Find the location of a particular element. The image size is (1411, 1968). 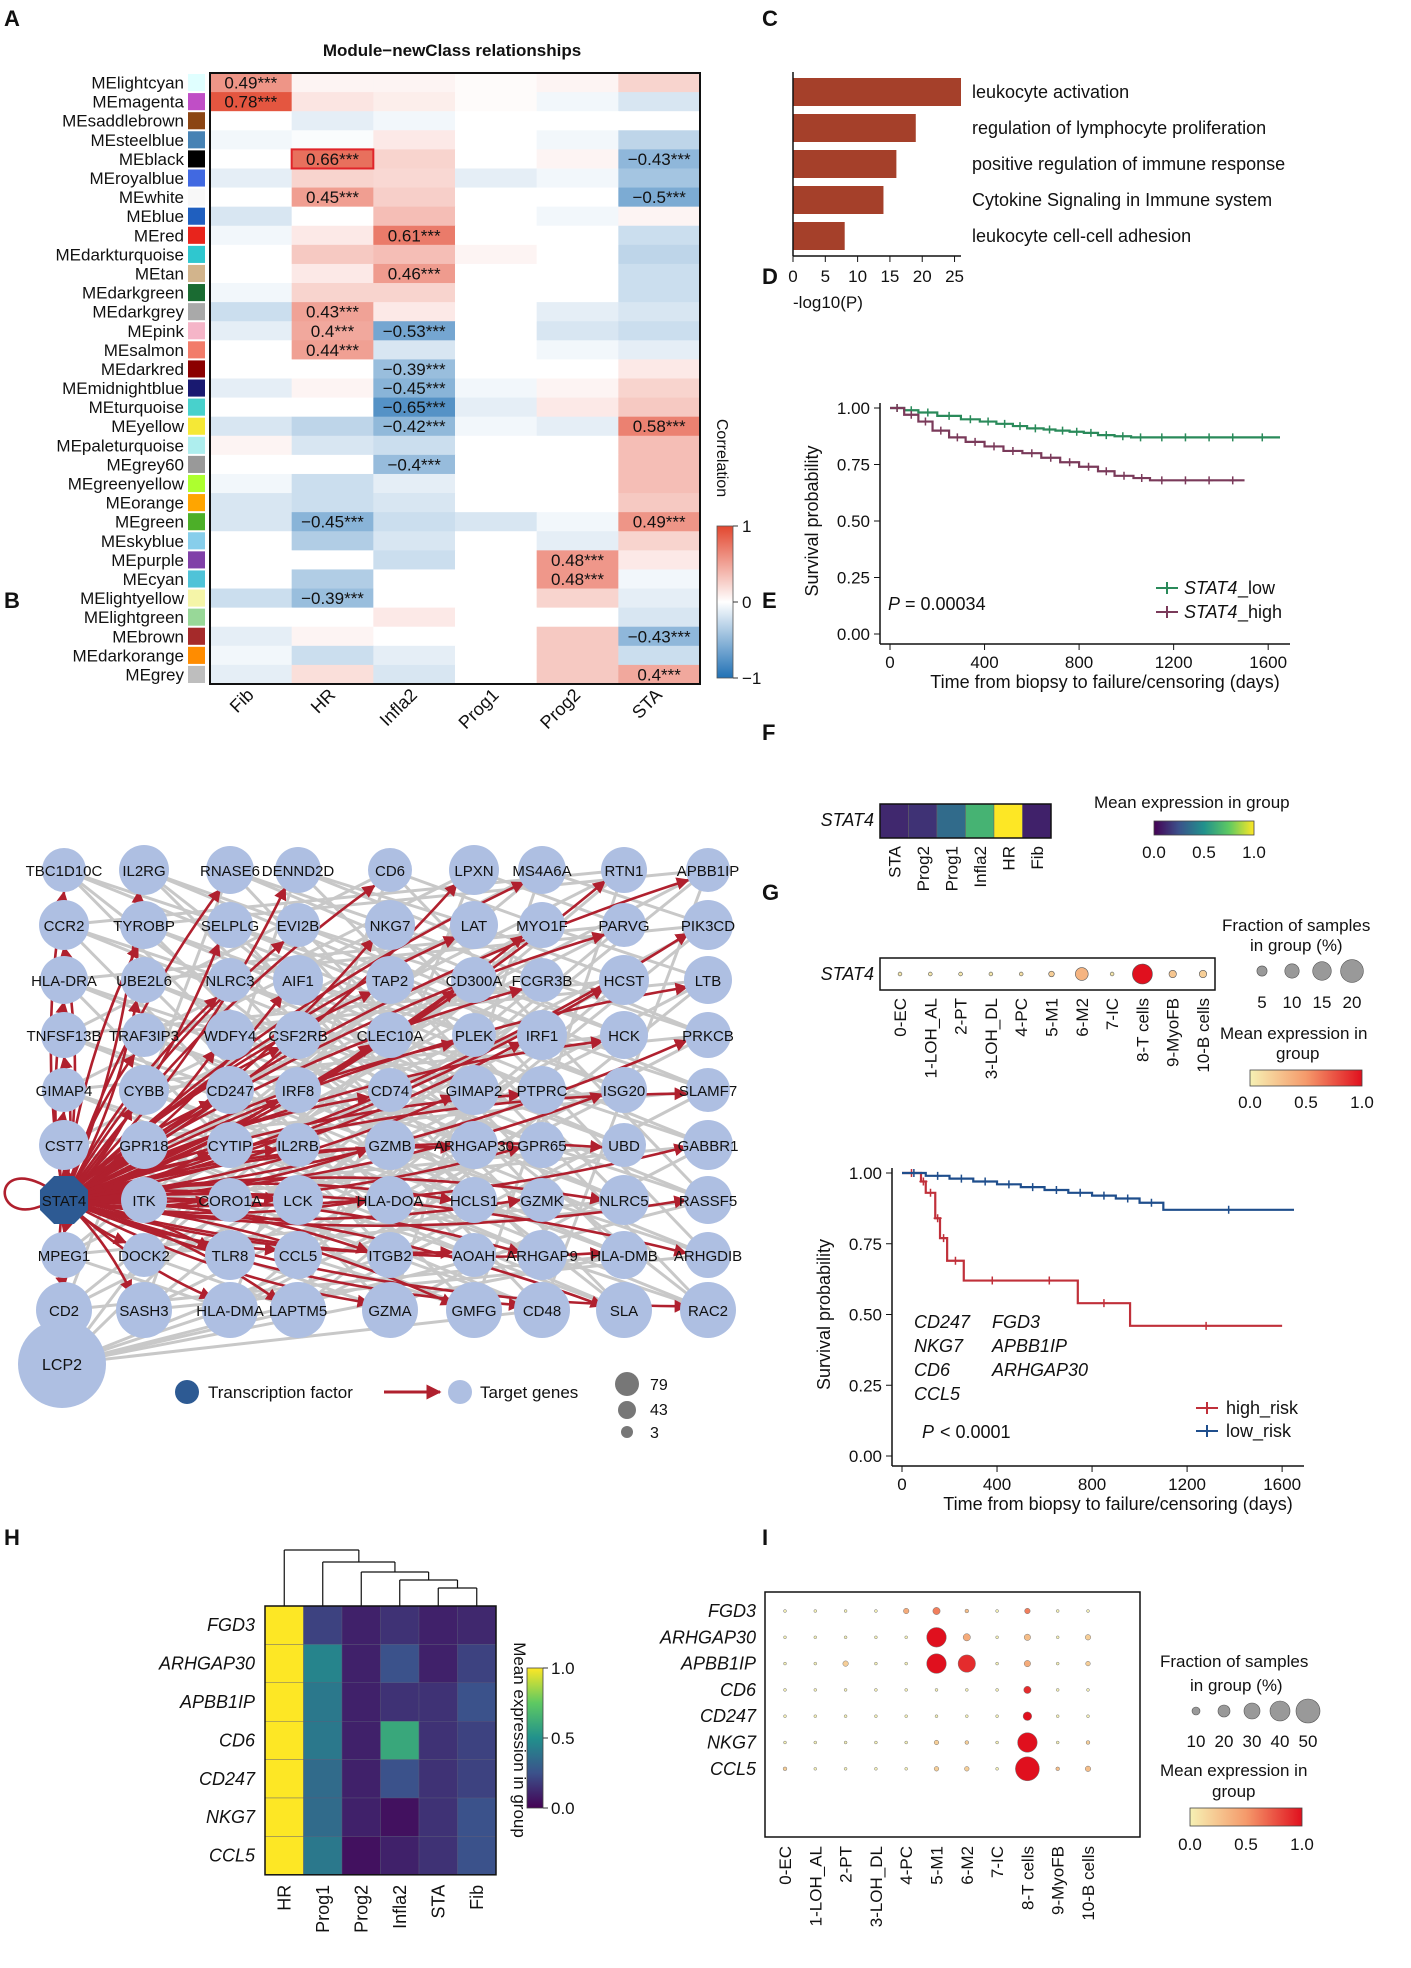

x-tick-label: 1600 is located at coordinates (1282, 1484).